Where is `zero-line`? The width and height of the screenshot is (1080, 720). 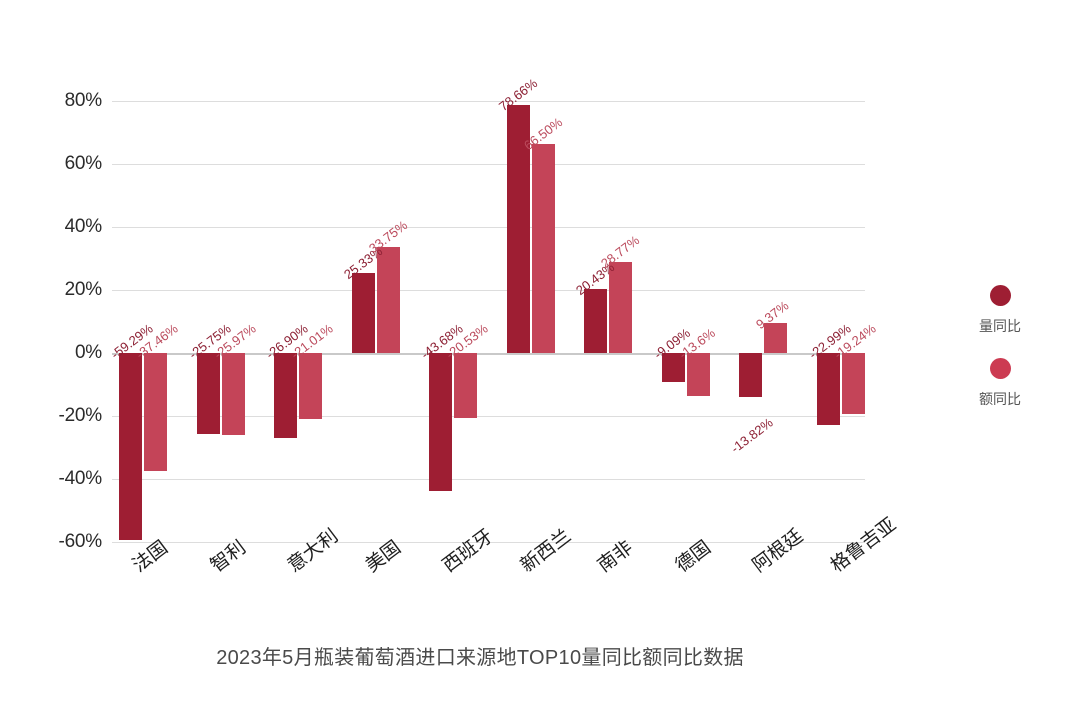 zero-line is located at coordinates (488, 354).